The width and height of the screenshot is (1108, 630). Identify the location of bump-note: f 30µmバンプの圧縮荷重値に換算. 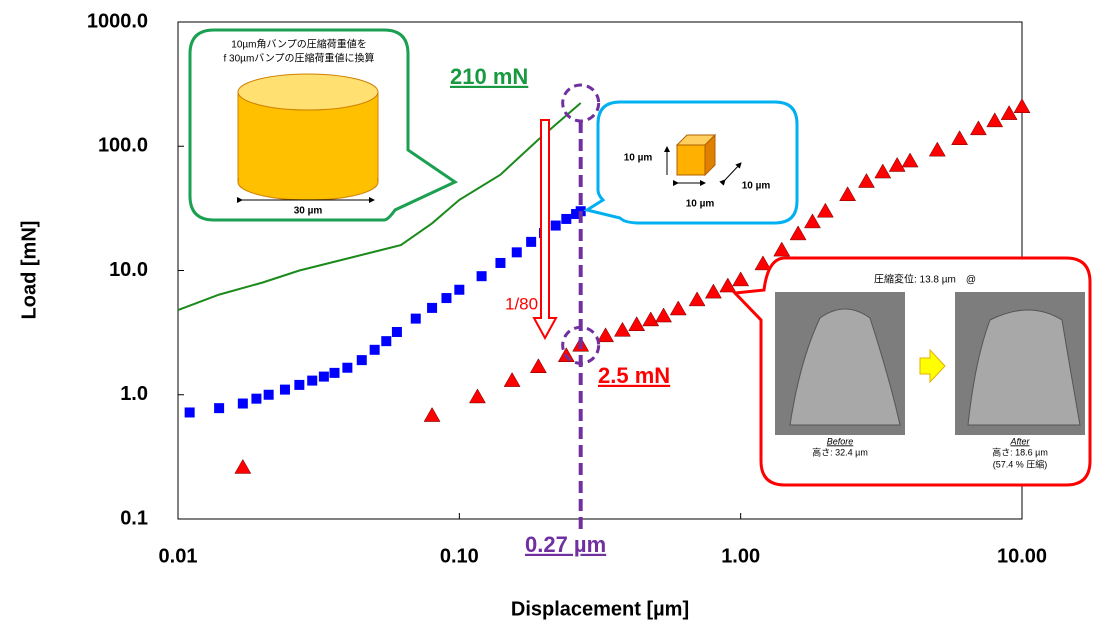
(299, 58).